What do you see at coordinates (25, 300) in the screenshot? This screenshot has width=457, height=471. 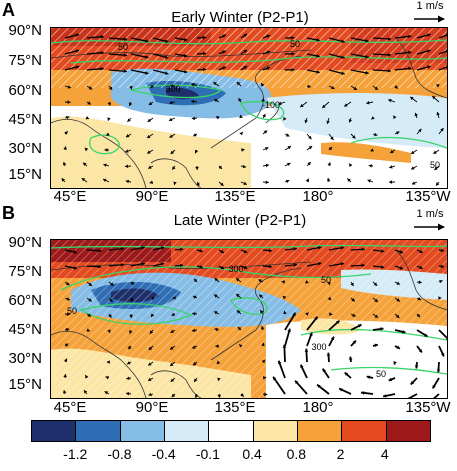 I see `panel-b-ylabel-60n: 60°N` at bounding box center [25, 300].